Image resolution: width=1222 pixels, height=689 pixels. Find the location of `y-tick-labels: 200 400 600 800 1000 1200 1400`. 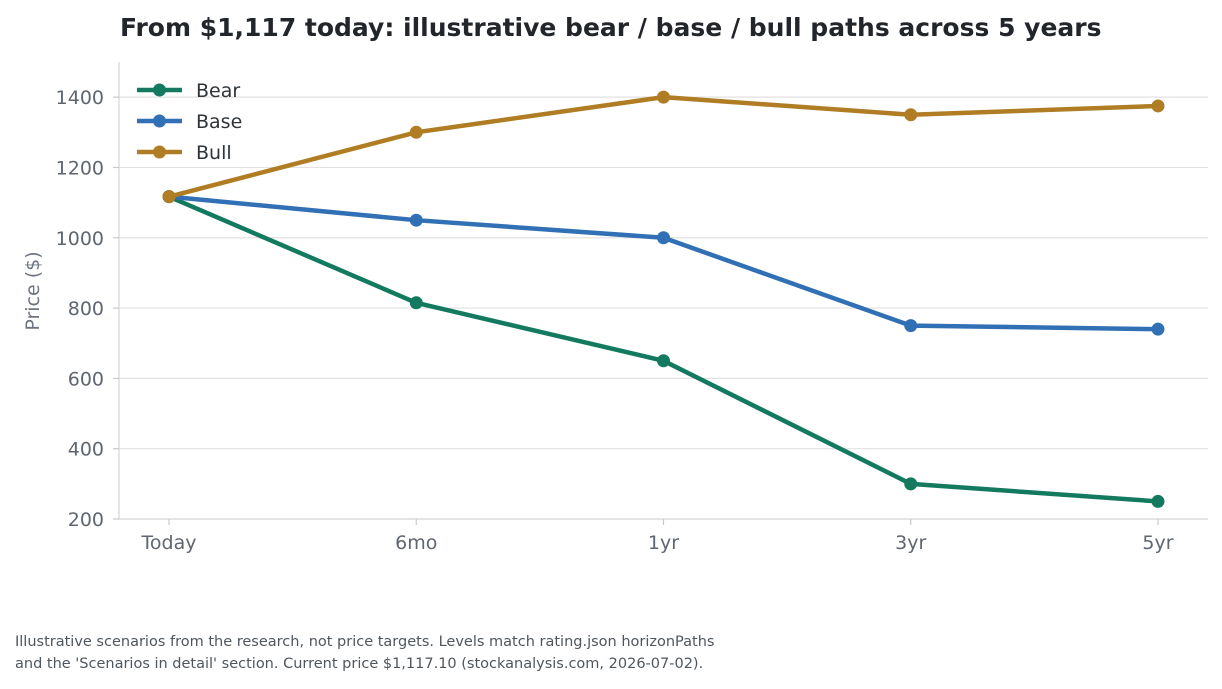

y-tick-labels: 200 400 600 800 1000 1200 1400 is located at coordinates (80, 309).